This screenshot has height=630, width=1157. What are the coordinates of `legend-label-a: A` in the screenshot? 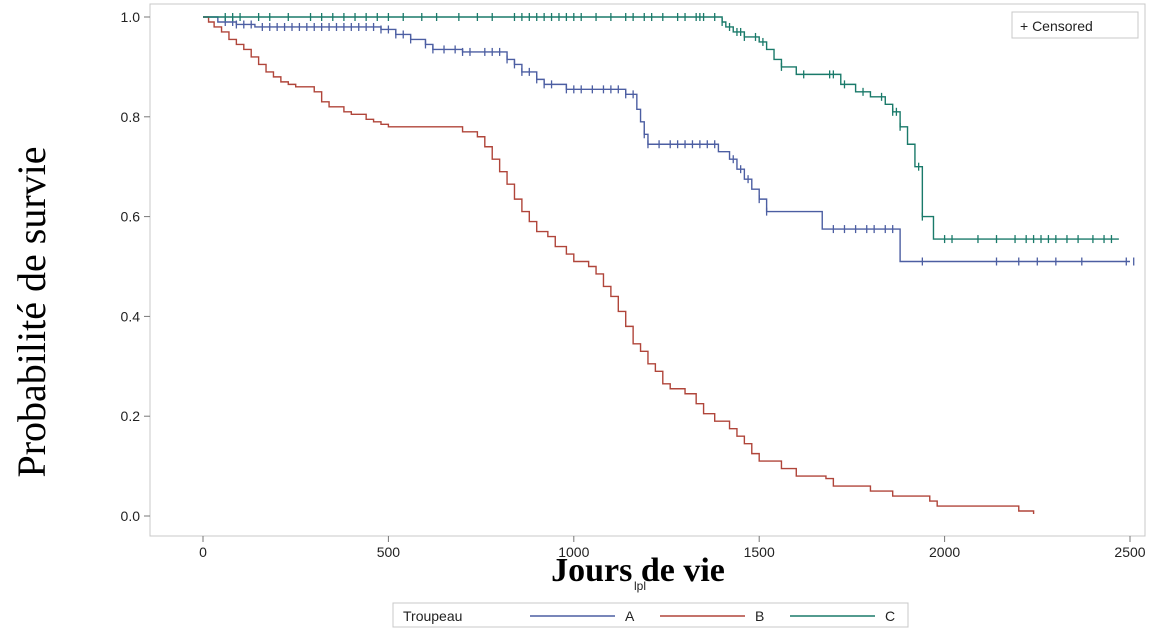 It's located at (630, 616).